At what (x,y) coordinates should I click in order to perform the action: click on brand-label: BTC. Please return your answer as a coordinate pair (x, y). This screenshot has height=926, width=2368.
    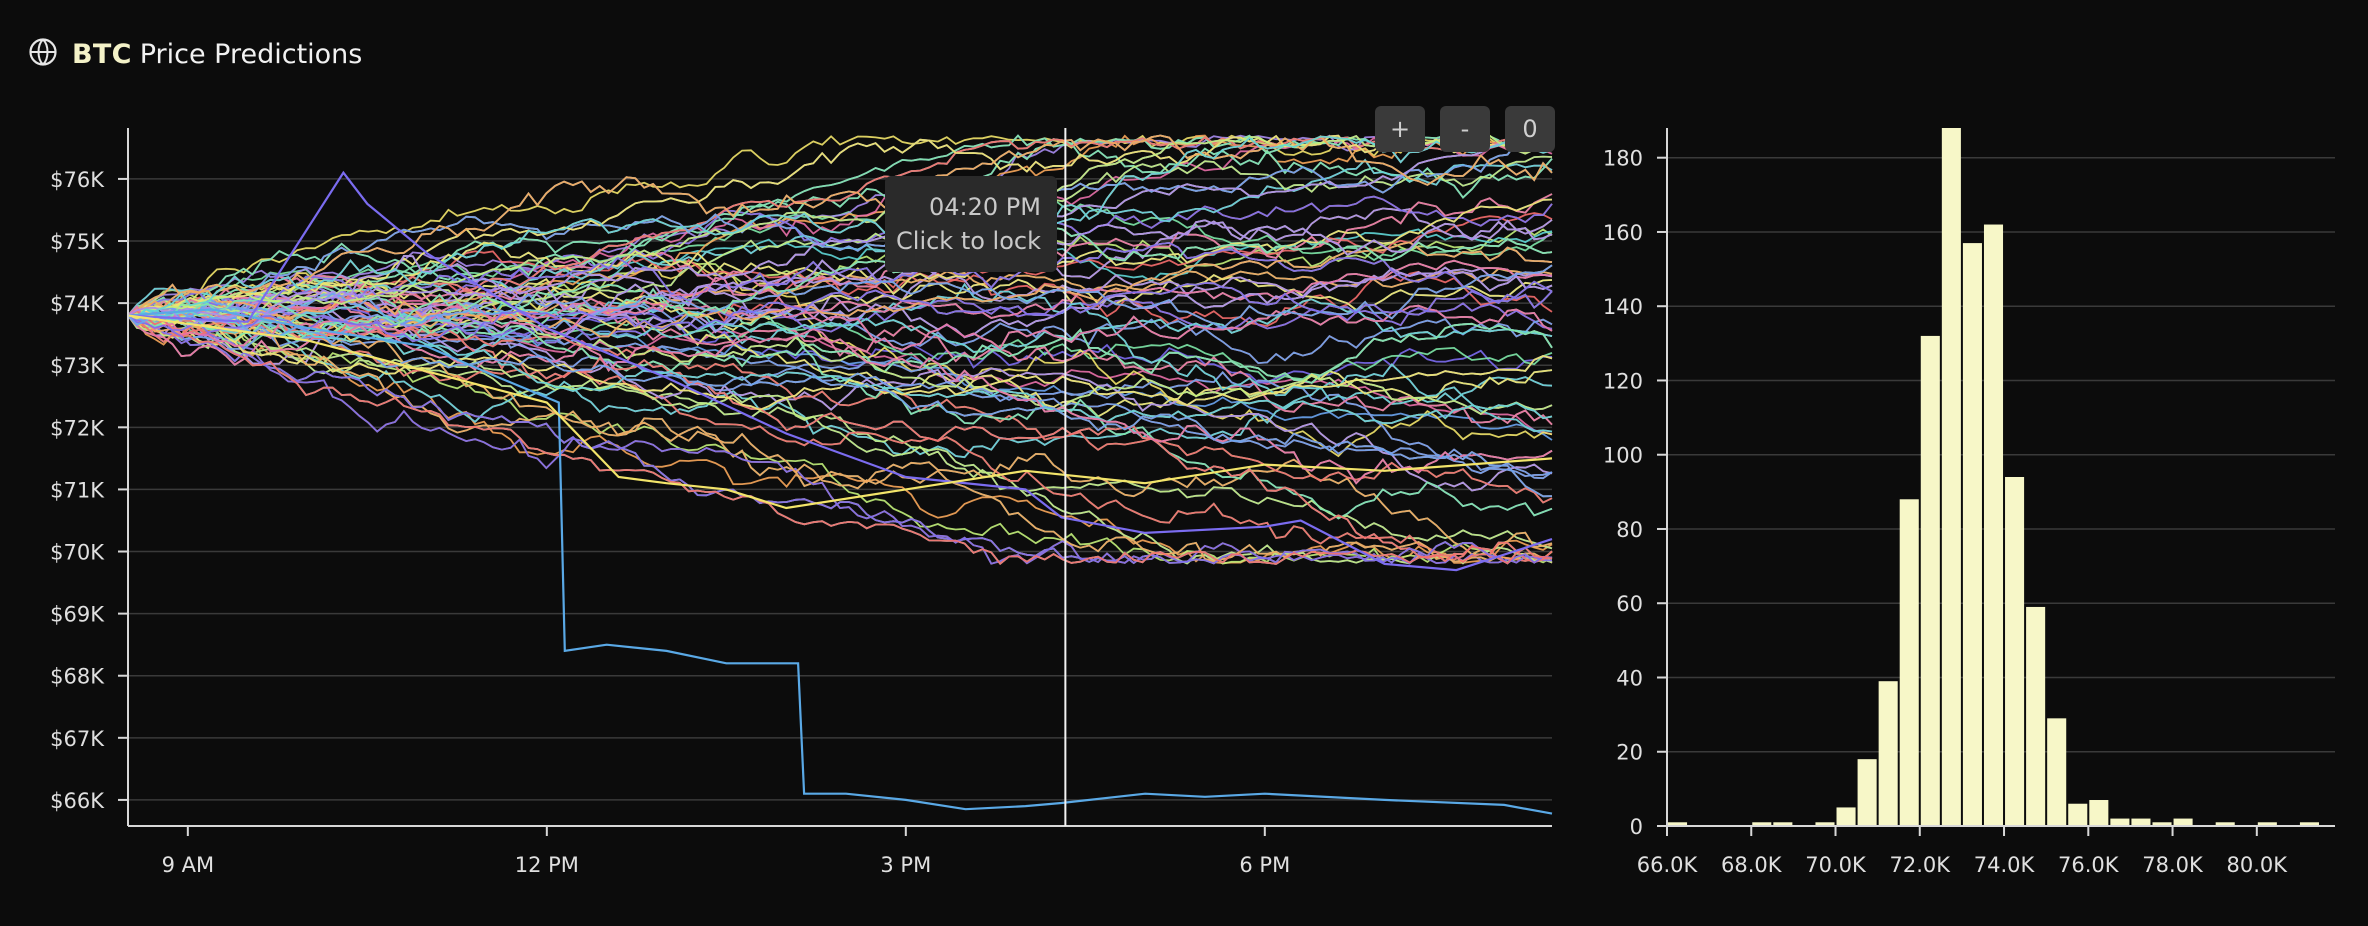
    Looking at the image, I should click on (102, 54).